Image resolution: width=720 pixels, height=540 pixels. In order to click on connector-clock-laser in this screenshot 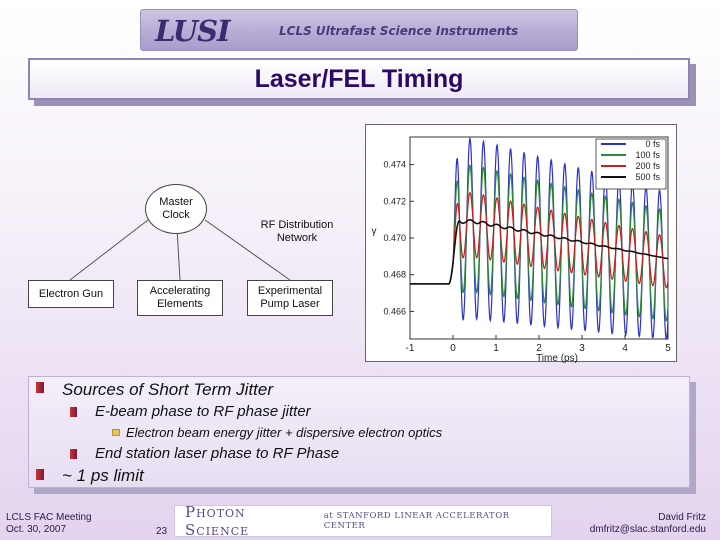, I will do `click(247, 250)`.